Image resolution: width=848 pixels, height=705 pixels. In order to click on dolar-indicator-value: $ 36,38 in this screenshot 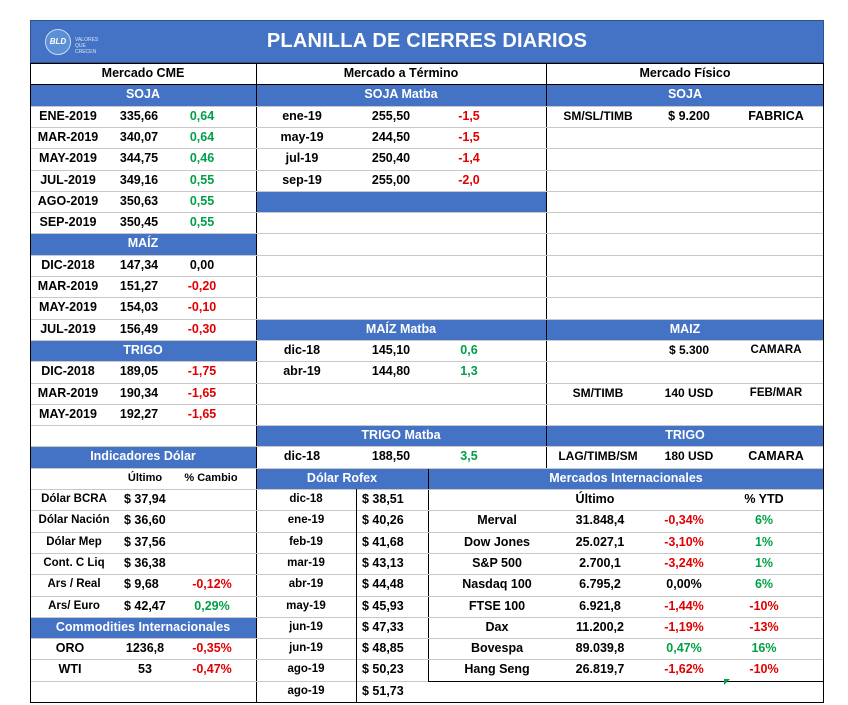, I will do `click(145, 562)`.